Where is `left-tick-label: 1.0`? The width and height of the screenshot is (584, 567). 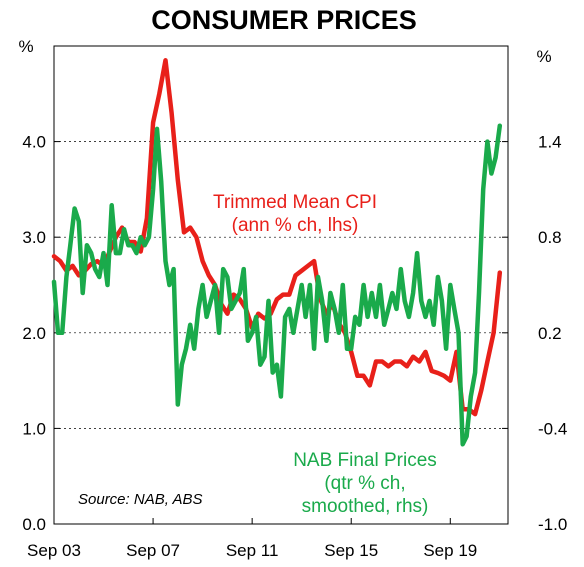
left-tick-label: 1.0 is located at coordinates (34, 428).